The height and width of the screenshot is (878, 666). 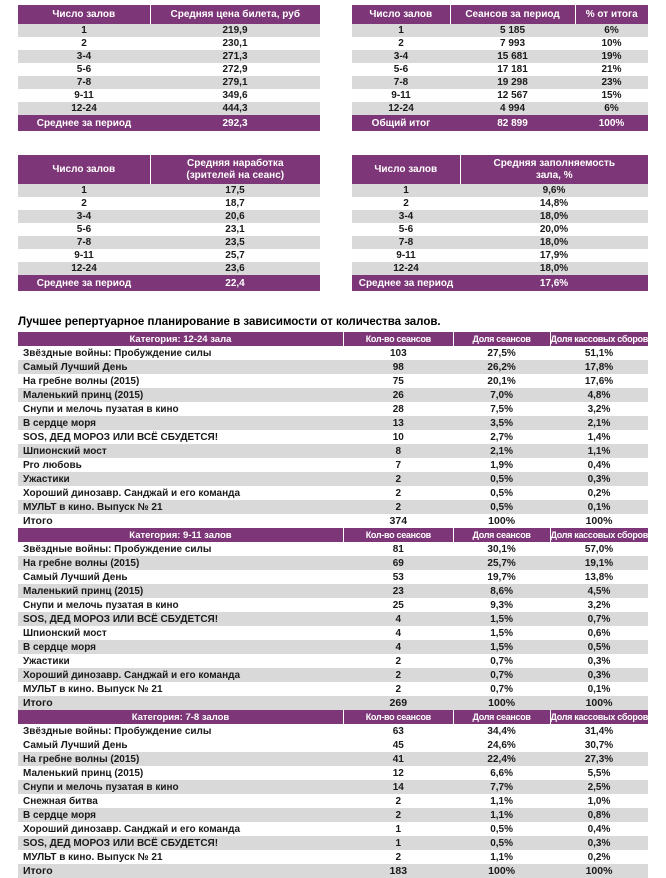 I want to click on sessions-cell: 10%, so click(x=611, y=43).